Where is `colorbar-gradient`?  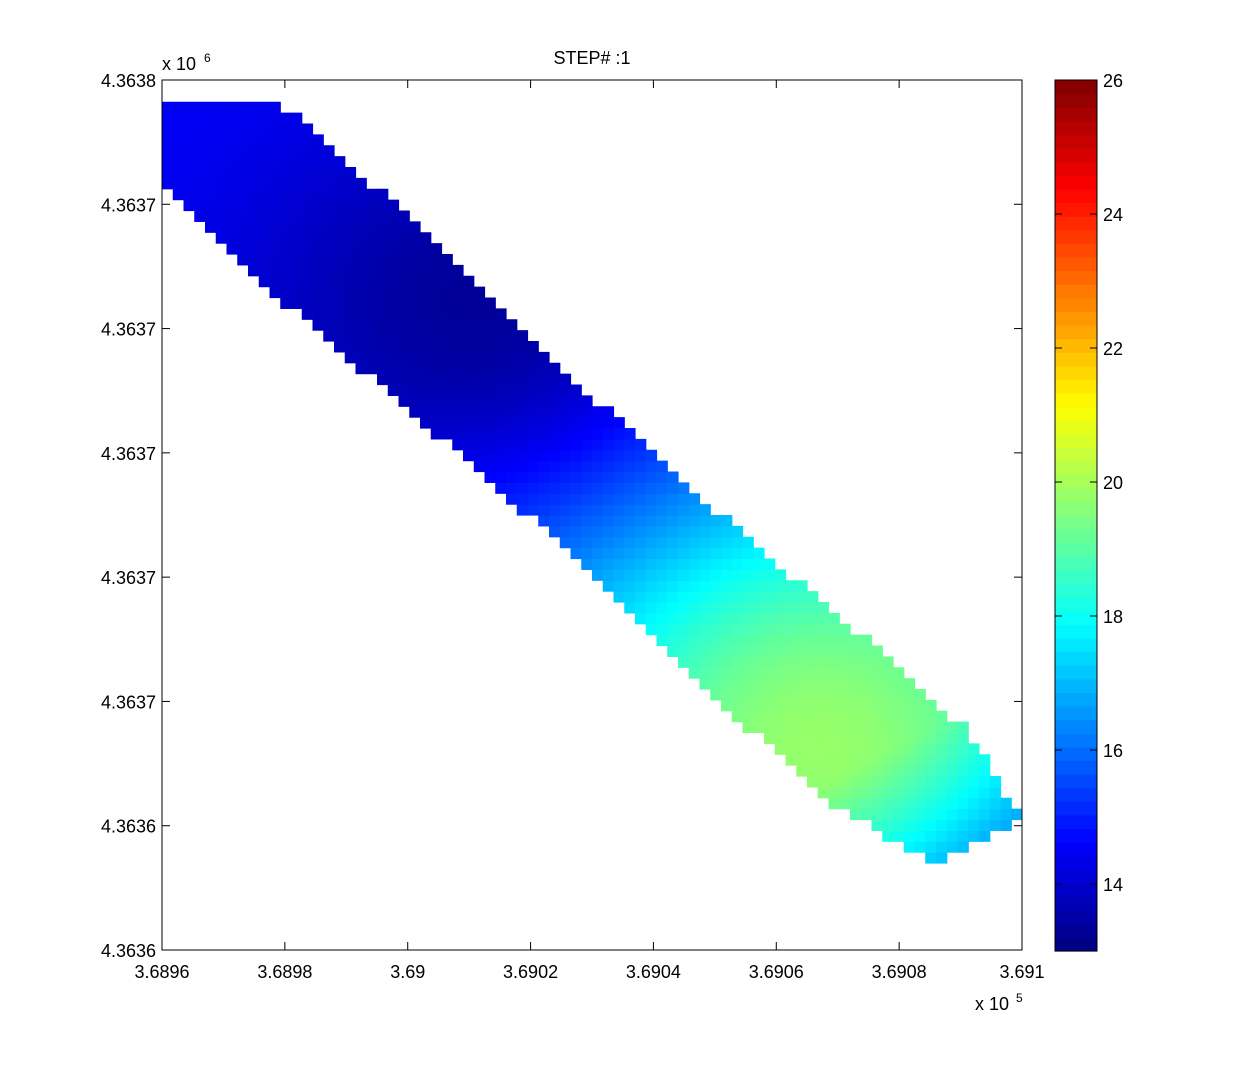
colorbar-gradient is located at coordinates (1076, 516).